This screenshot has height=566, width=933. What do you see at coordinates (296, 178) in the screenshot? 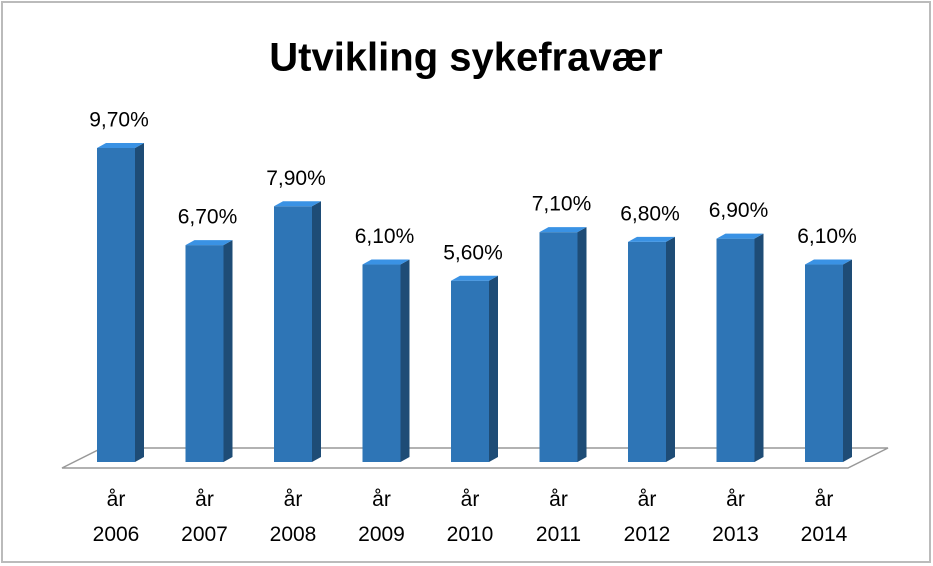
I see `value-label: 7,90%` at bounding box center [296, 178].